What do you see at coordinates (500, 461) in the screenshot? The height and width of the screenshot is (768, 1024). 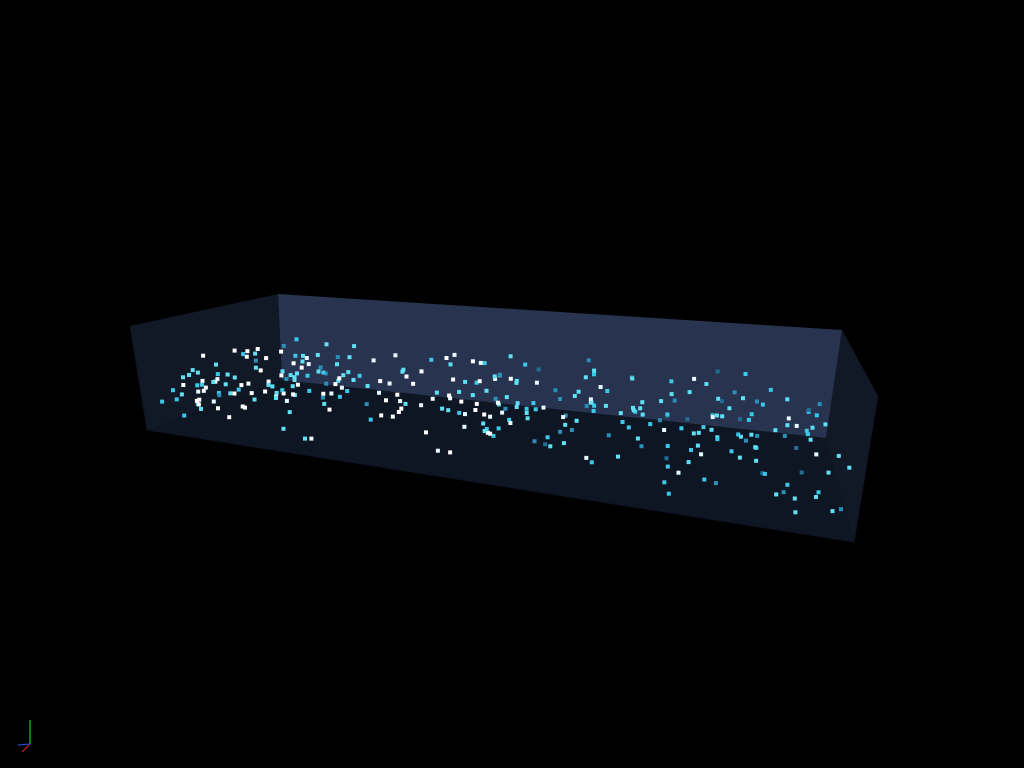 I see `box-floor` at bounding box center [500, 461].